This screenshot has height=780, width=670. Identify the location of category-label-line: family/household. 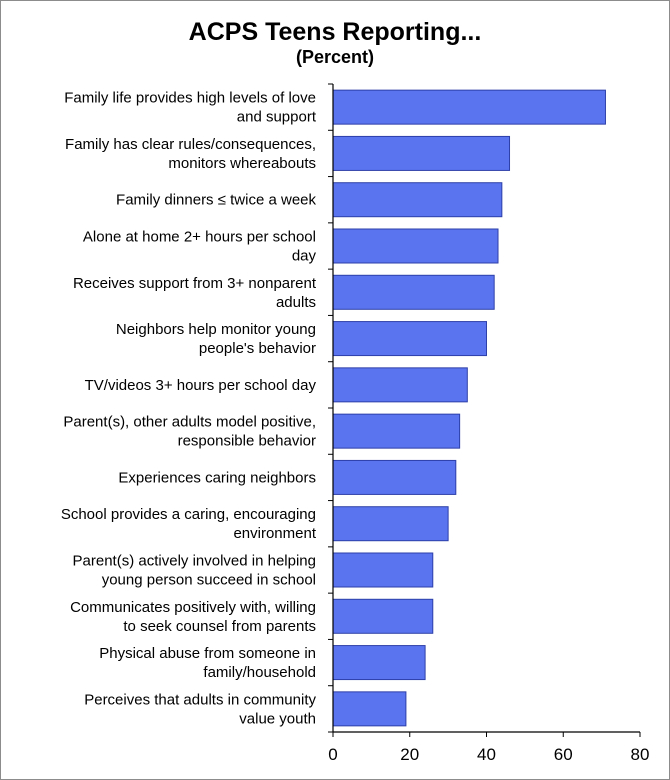
(259, 672).